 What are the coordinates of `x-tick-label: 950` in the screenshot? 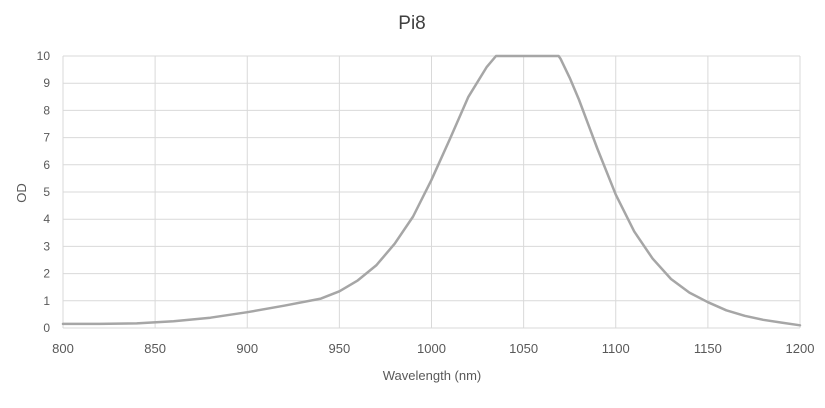 It's located at (340, 348).